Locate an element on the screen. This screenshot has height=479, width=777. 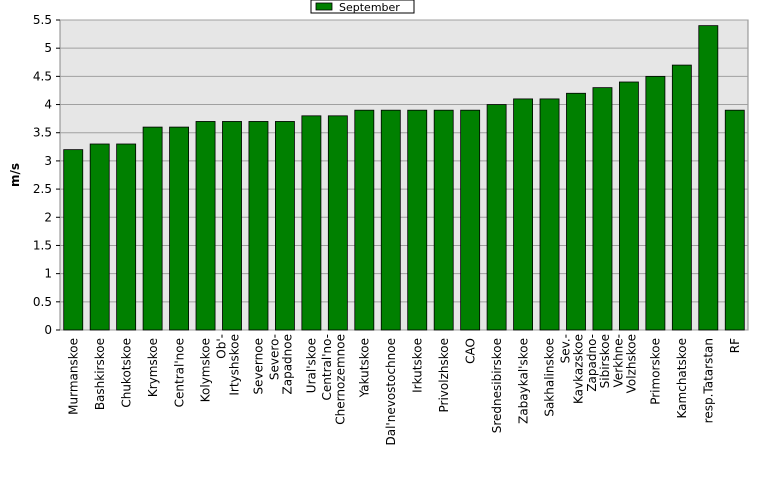
x-tick-label: Bashkirskoe is located at coordinates (100, 374).